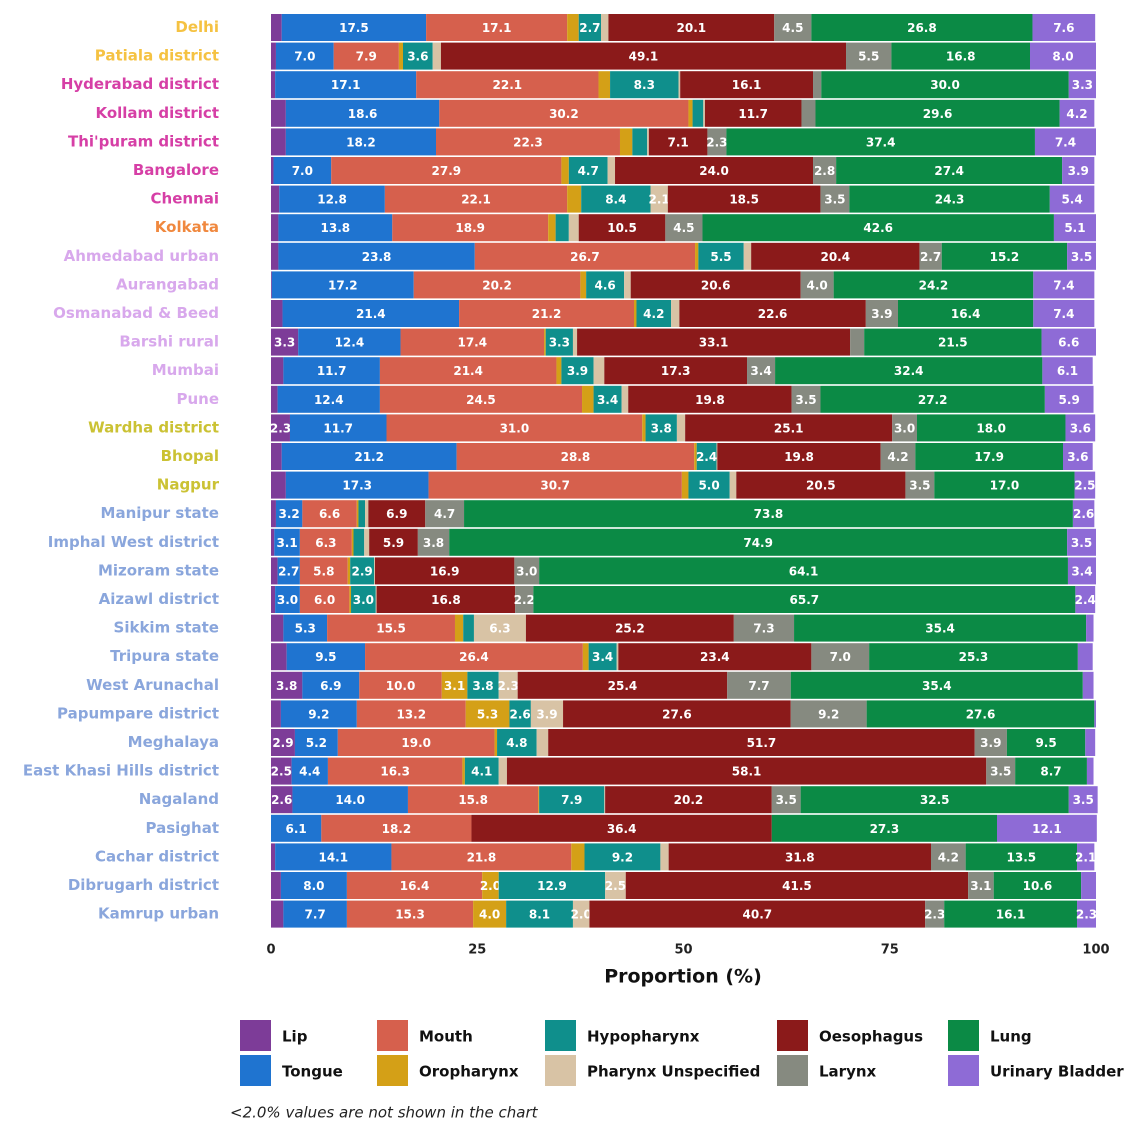  What do you see at coordinates (401, 686) in the screenshot?
I see `value-label: 10.0` at bounding box center [401, 686].